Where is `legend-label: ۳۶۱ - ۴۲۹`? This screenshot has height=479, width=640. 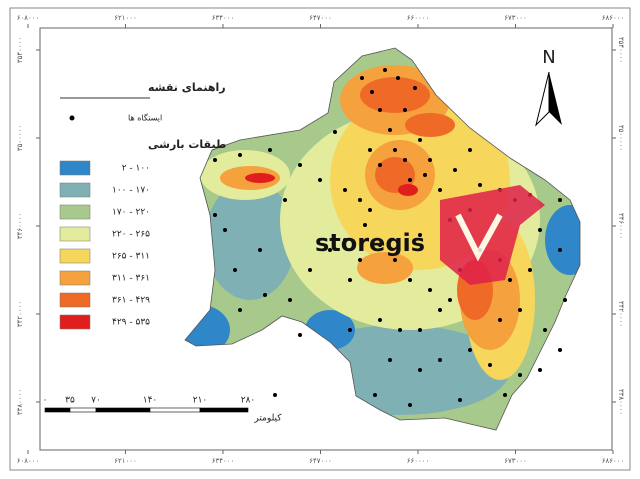 legend-label: ۳۶۱ - ۴۲۹ is located at coordinates (131, 301).